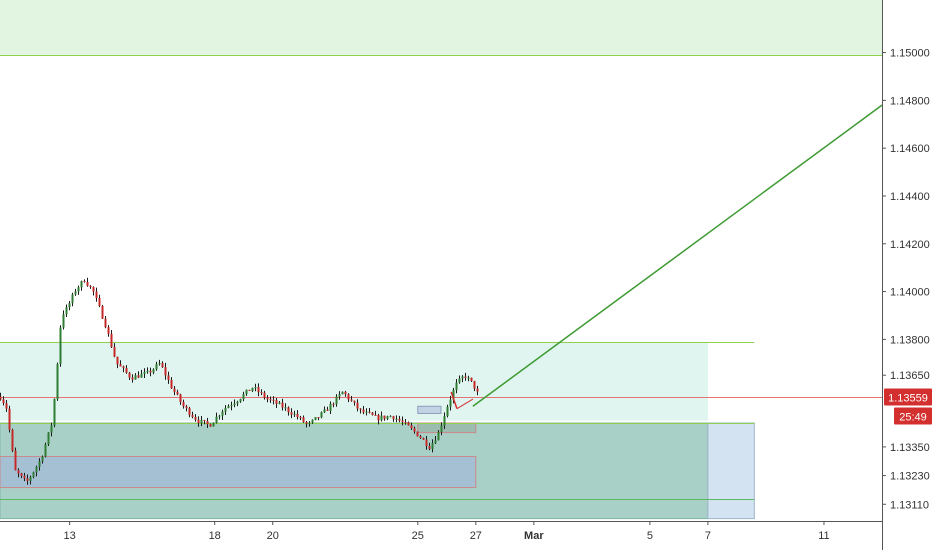 This screenshot has height=555, width=932. What do you see at coordinates (354, 381) in the screenshot?
I see `range-zone` at bounding box center [354, 381].